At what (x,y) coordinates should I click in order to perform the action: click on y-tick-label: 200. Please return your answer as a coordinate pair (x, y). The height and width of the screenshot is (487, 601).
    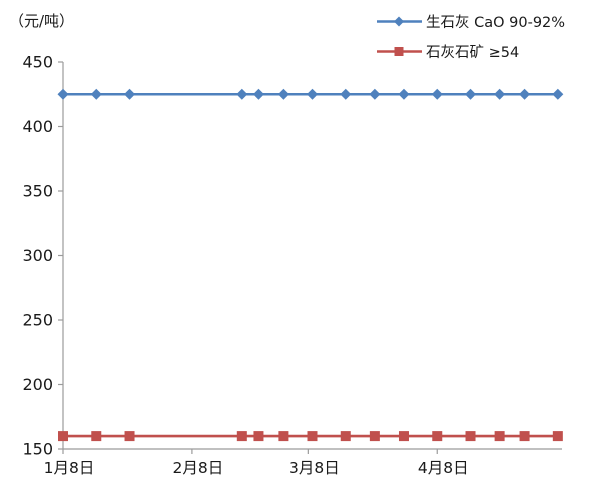
    Looking at the image, I should click on (37, 384).